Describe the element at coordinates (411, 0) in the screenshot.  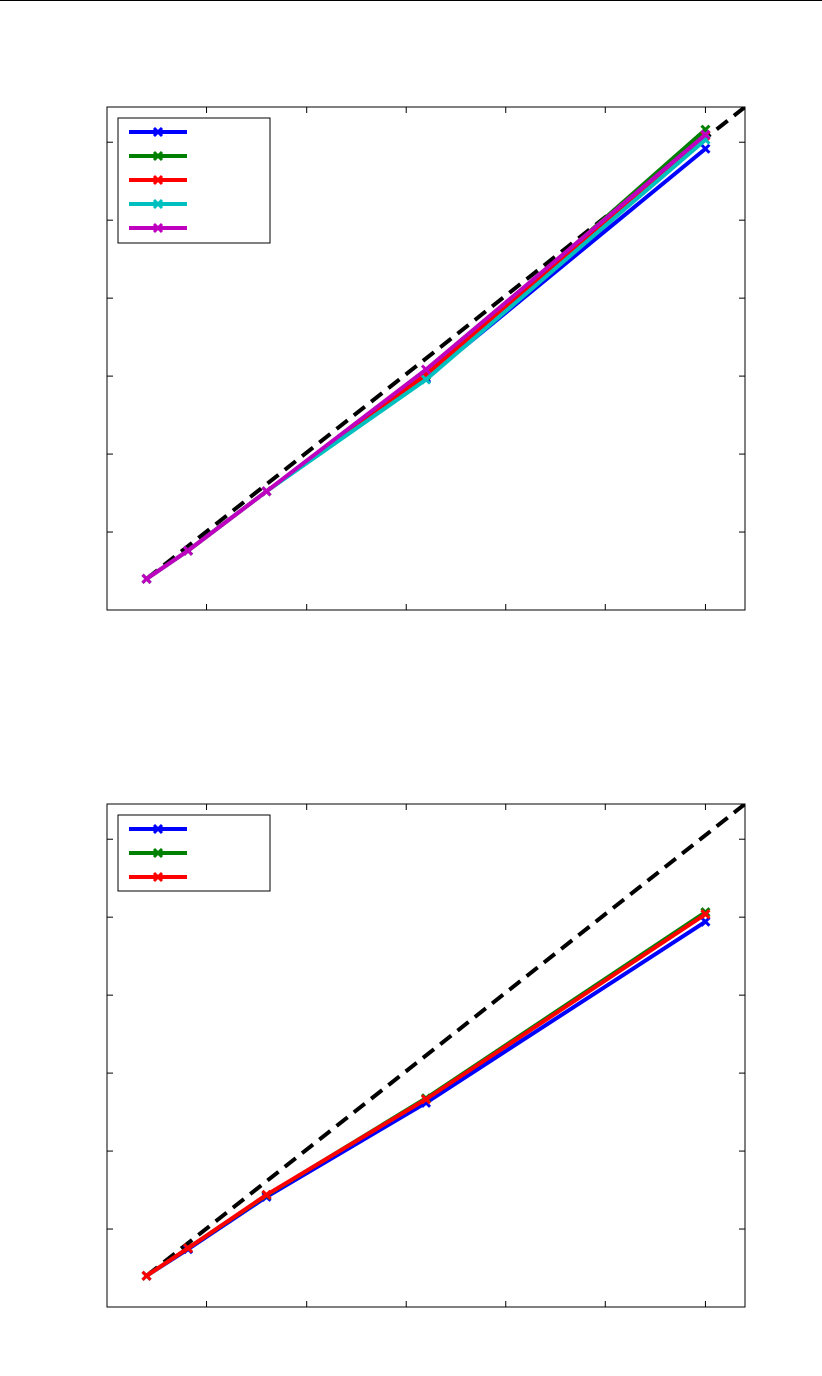
I see `page-header-rule` at that location.